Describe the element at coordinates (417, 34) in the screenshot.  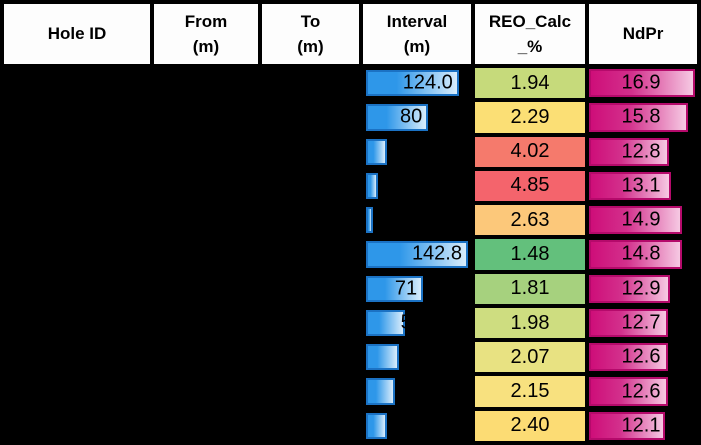
I see `header-cell-interval: Interval (m)` at that location.